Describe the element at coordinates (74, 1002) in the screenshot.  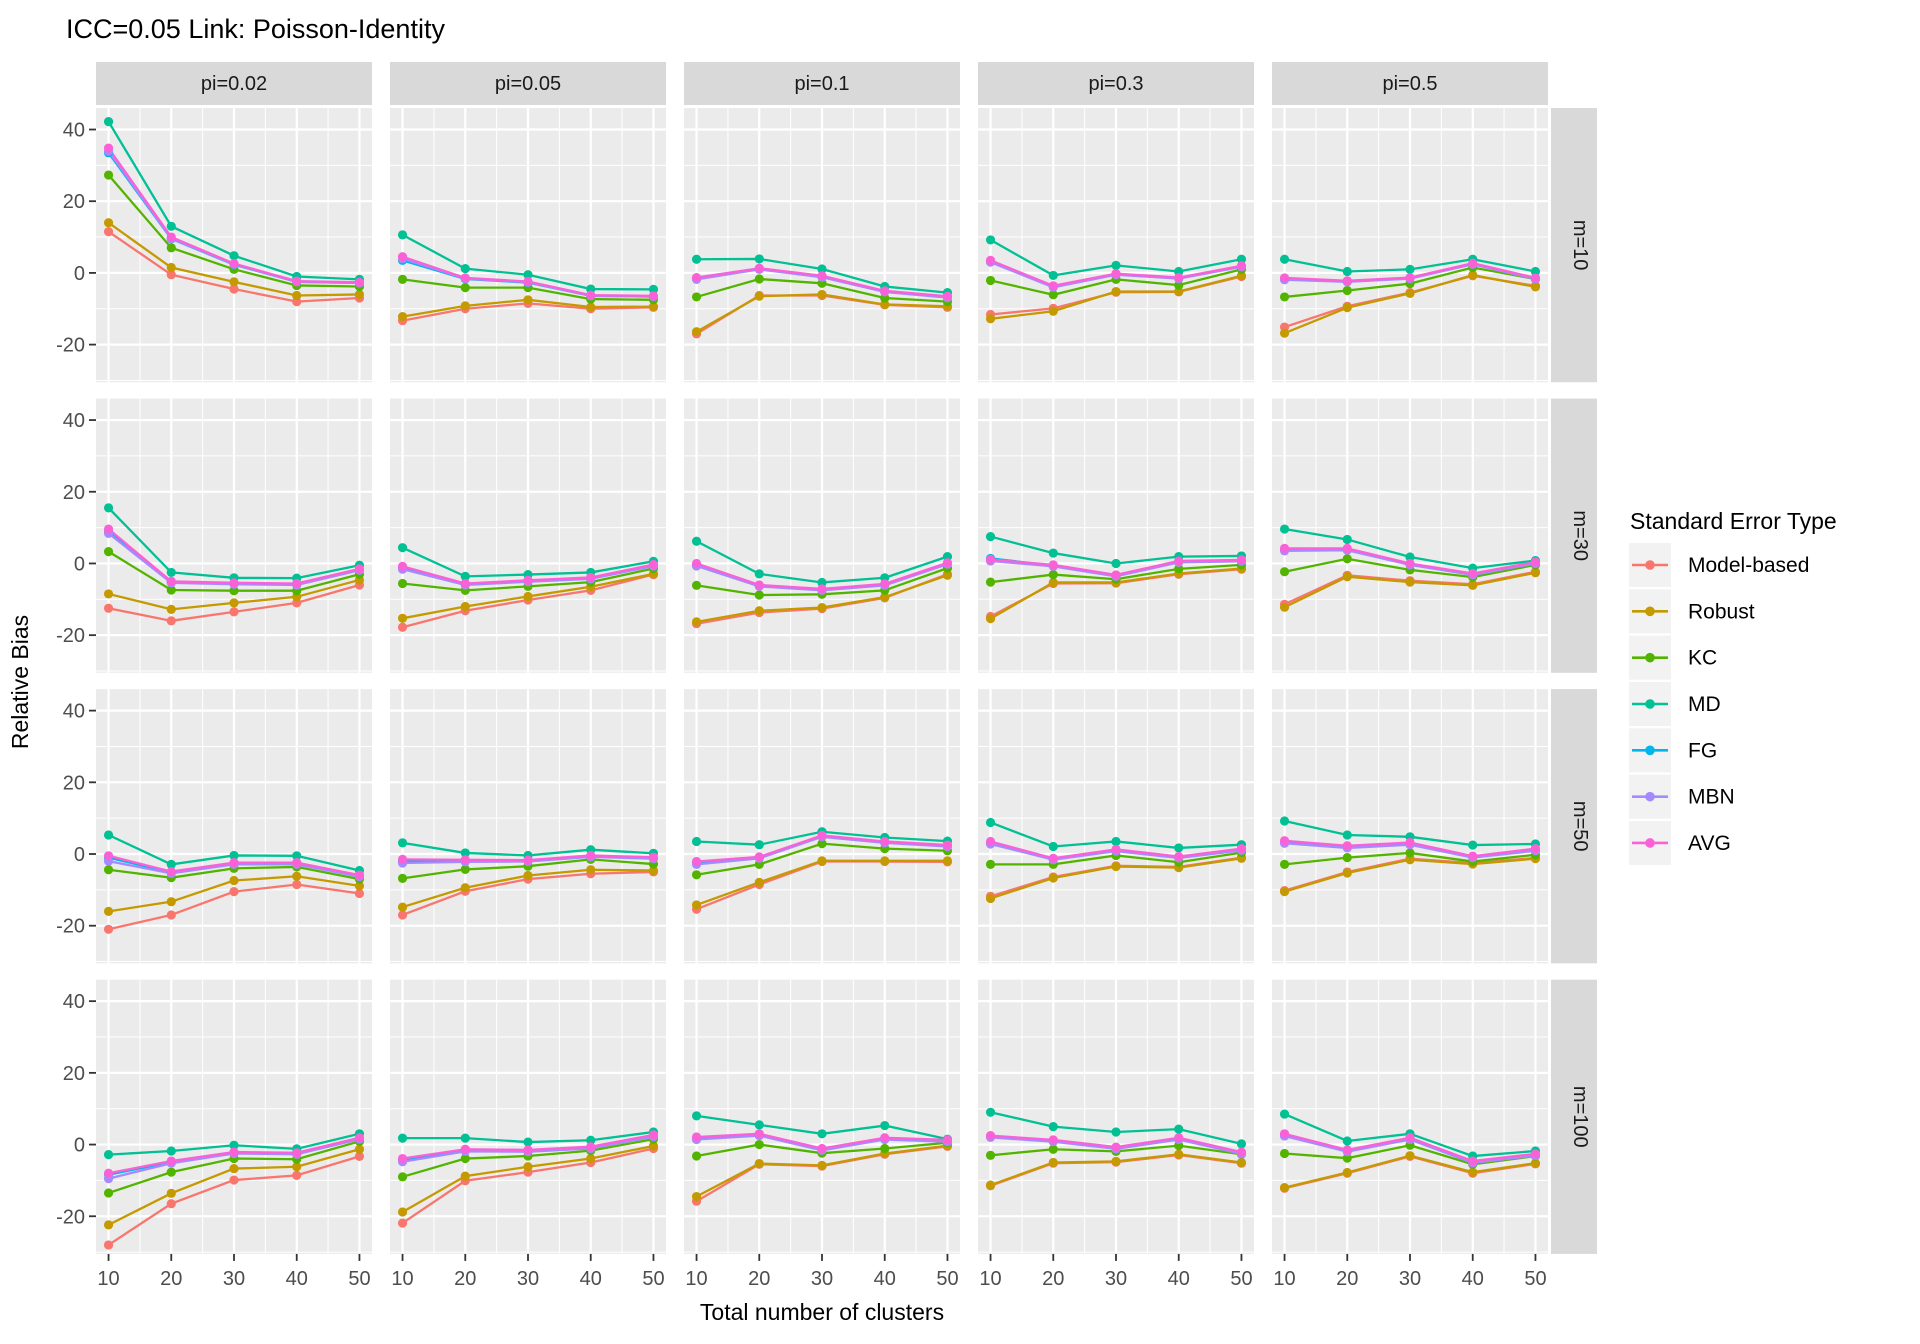
I see `y-tick-label: 40` at that location.